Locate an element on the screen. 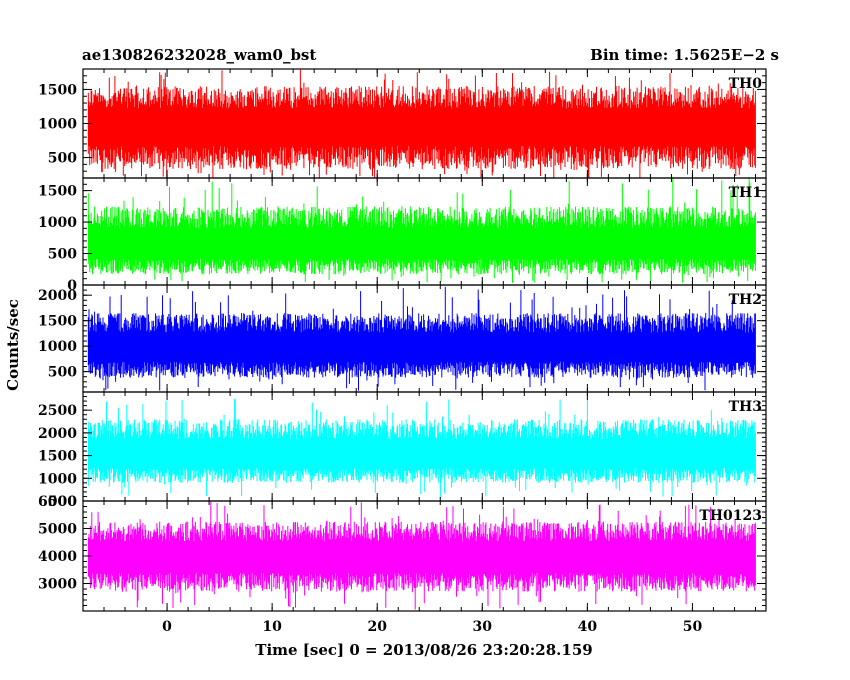 The image size is (850, 680). panel-th2: TH2 500 1000 1500 2000 is located at coordinates (402, 338).